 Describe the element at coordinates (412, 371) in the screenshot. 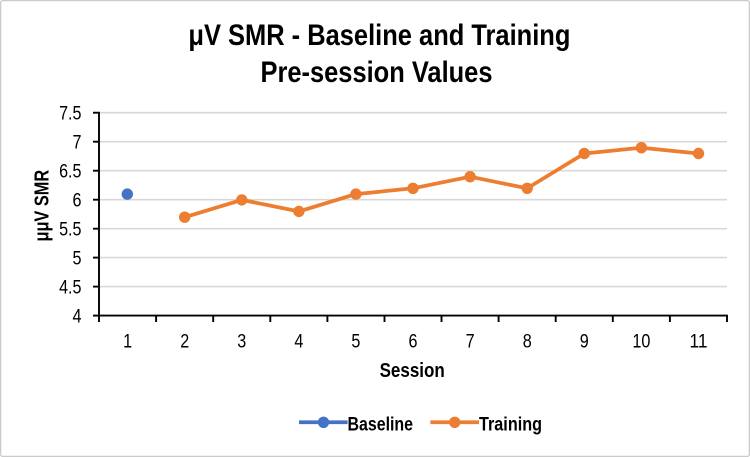

I see `svg-text: Session` at that location.